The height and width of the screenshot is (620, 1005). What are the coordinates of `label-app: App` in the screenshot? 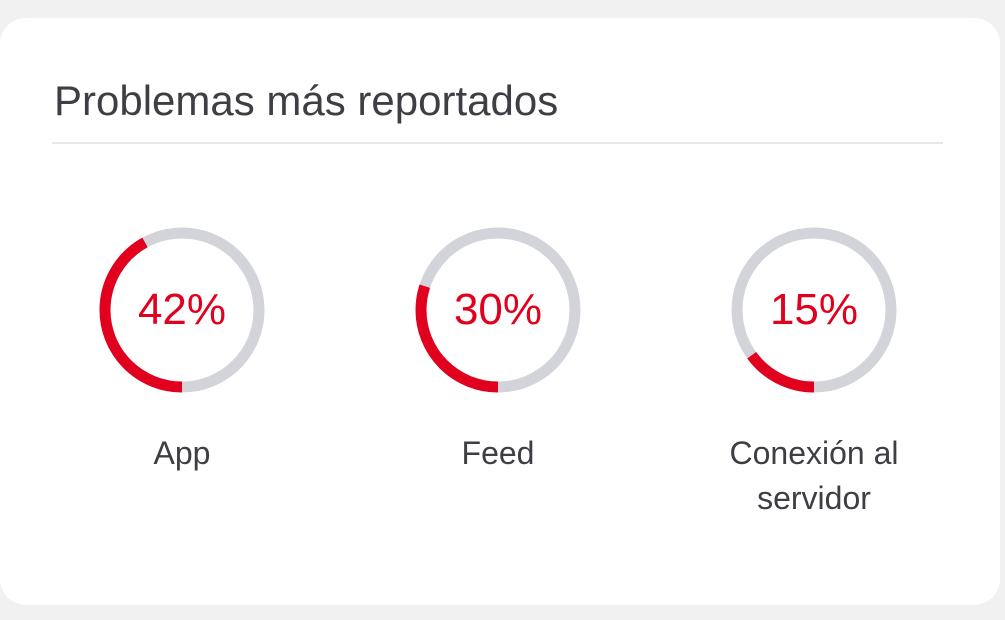 It's located at (182, 453).